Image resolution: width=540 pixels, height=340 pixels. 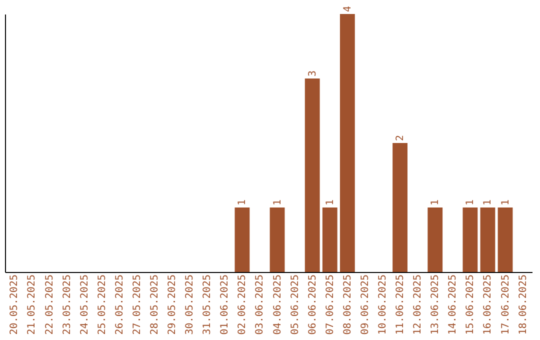 I want to click on x-tick-label: 08.06.2025, so click(x=348, y=304).